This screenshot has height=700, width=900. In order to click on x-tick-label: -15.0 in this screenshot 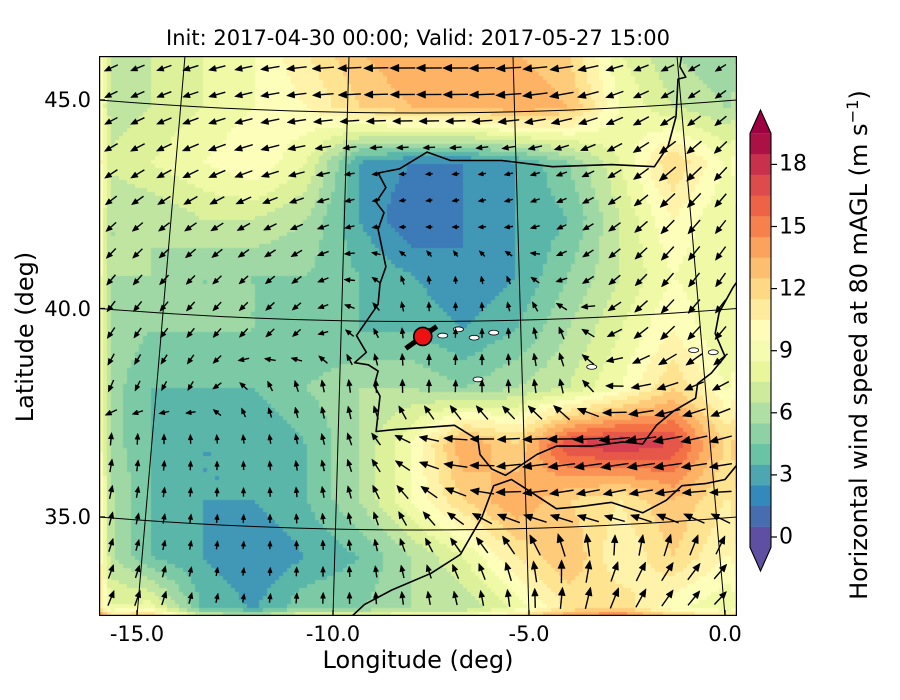, I will do `click(137, 634)`.